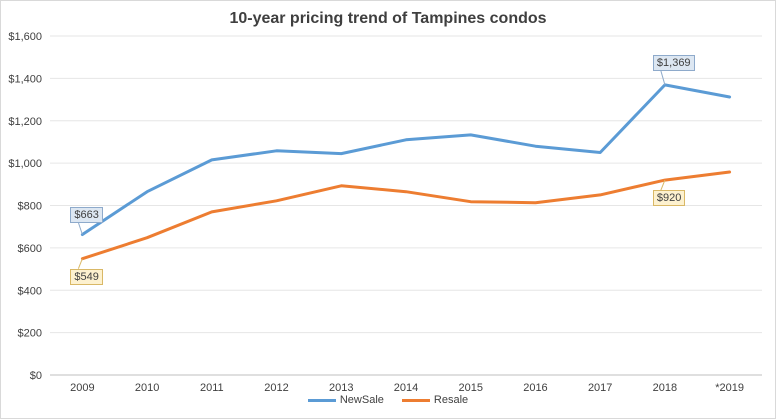 The height and width of the screenshot is (419, 776). I want to click on x-tick-label: 2016, so click(535, 388).